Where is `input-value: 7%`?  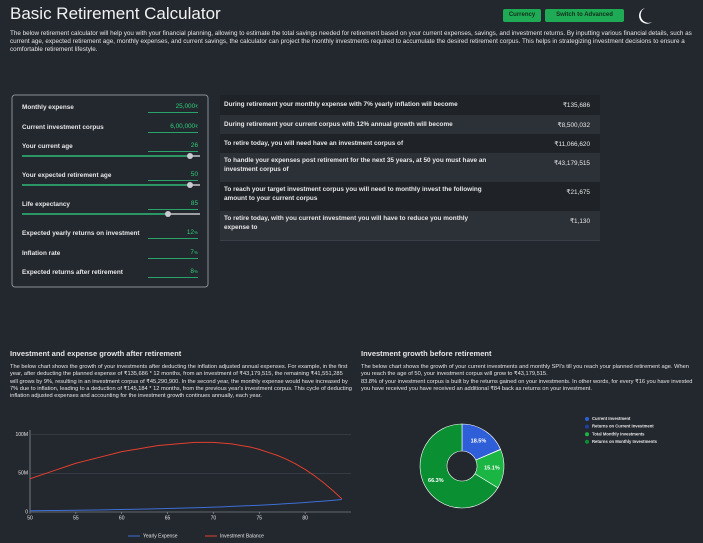
input-value: 7% is located at coordinates (173, 254).